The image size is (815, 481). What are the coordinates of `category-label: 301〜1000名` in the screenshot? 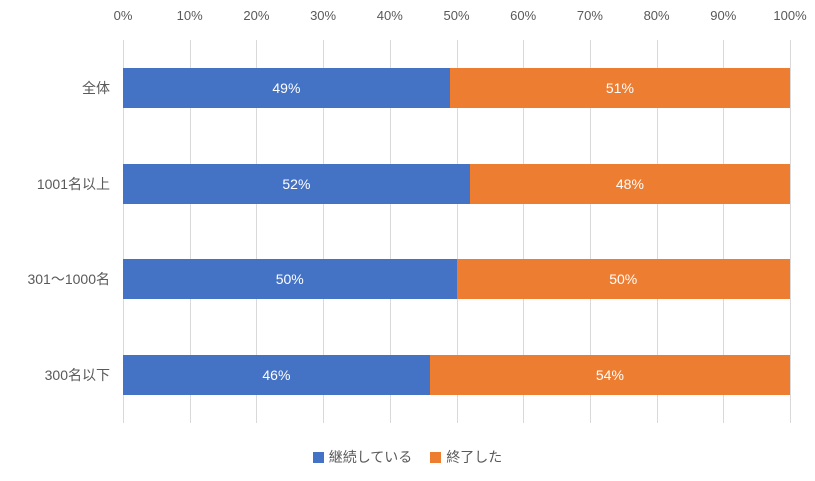 It's located at (68, 279).